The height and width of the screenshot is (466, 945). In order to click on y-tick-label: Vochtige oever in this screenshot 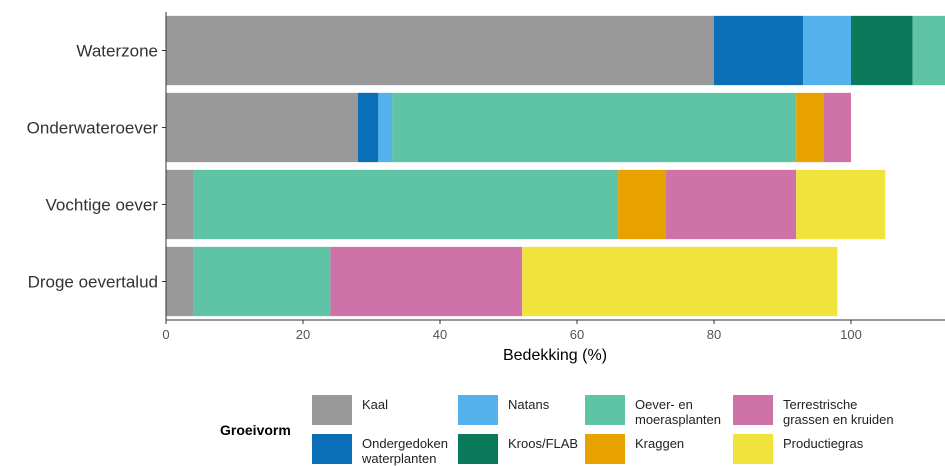, I will do `click(102, 205)`.